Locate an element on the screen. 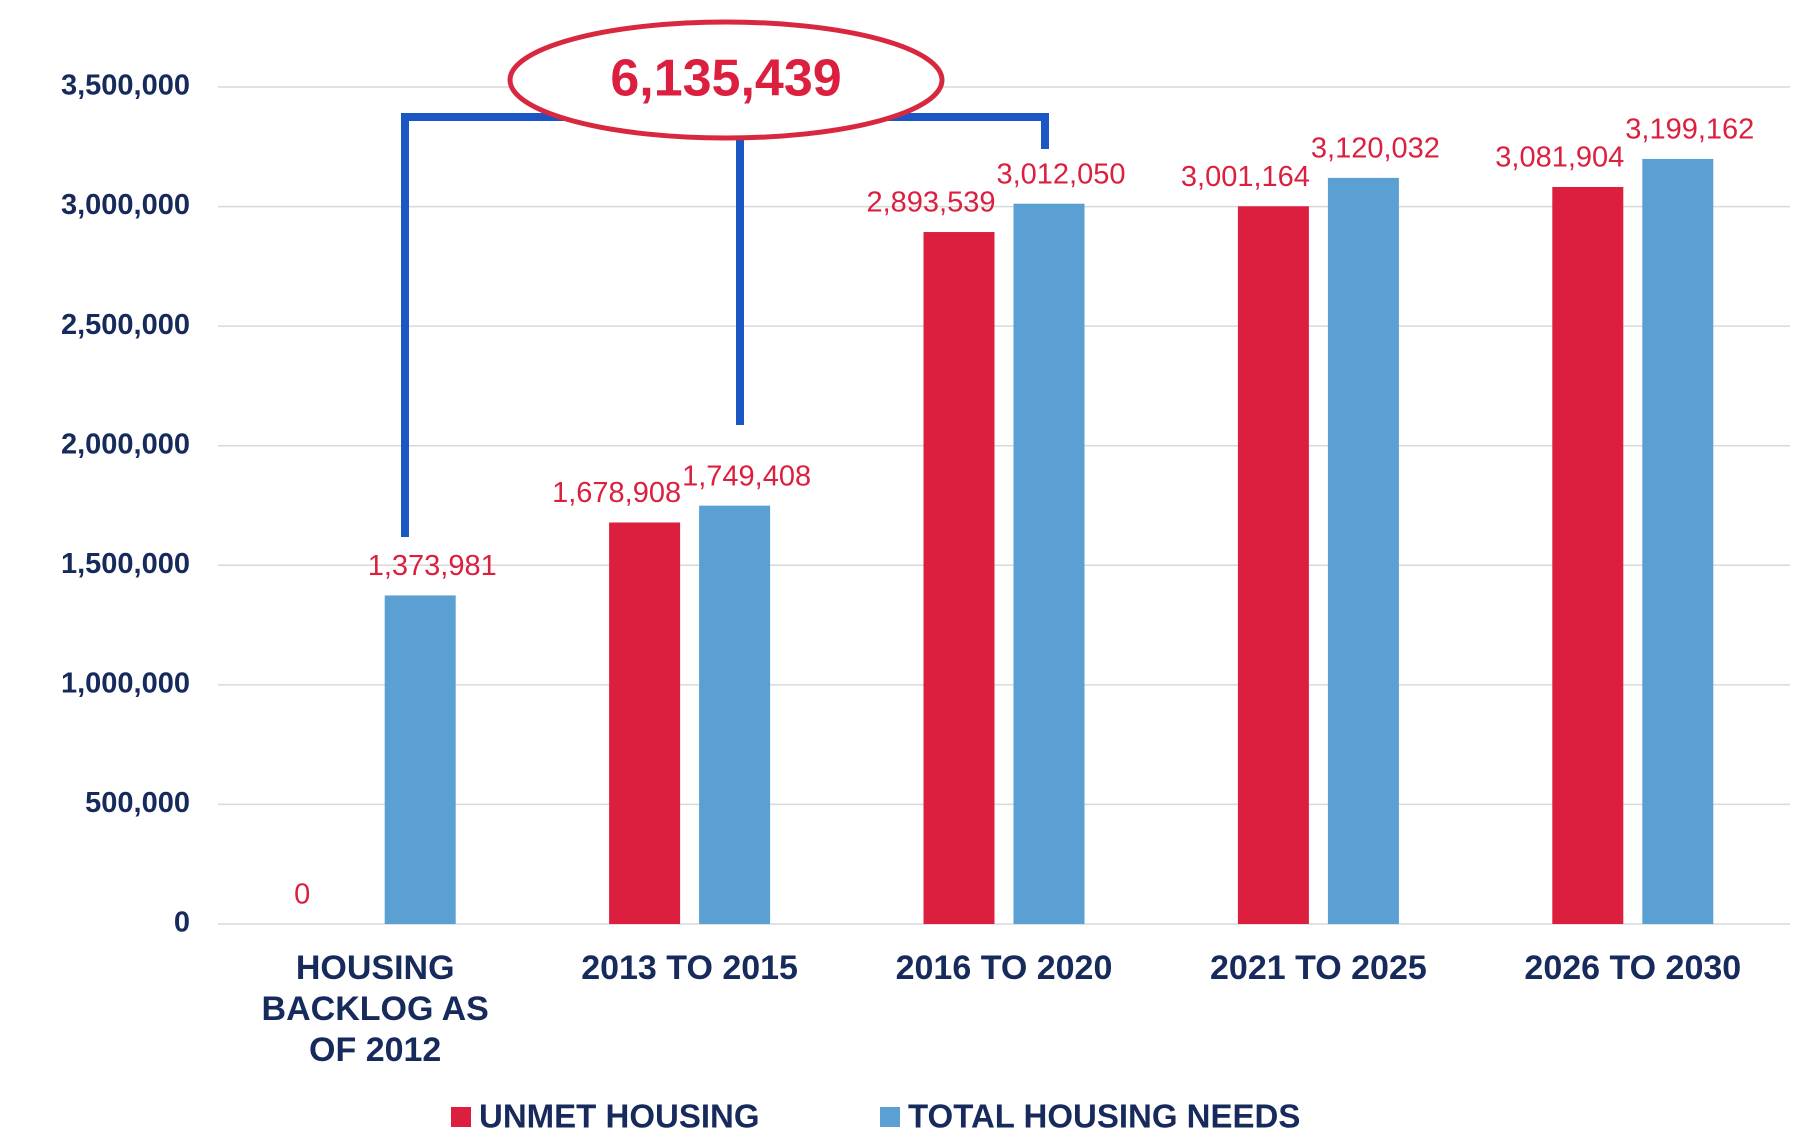  y-tick-label: 1,000,000 is located at coordinates (125, 684).